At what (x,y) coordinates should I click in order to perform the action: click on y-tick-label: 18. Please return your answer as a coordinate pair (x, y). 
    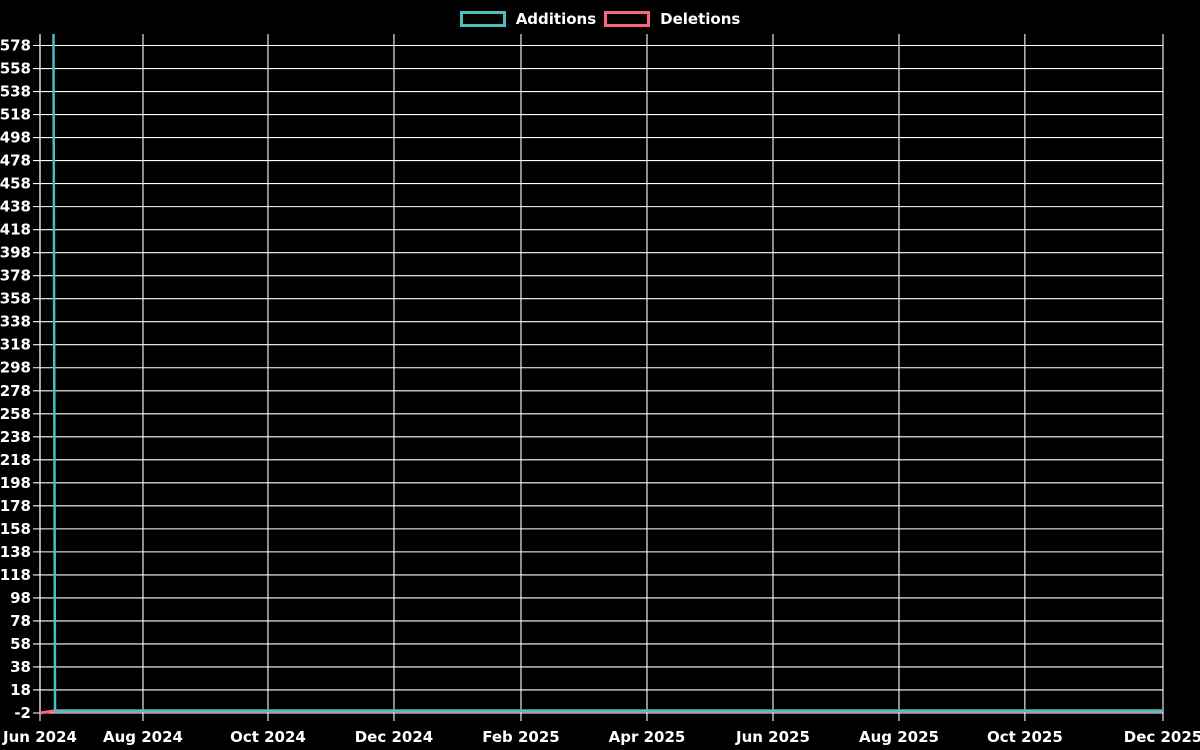
    Looking at the image, I should click on (20, 690).